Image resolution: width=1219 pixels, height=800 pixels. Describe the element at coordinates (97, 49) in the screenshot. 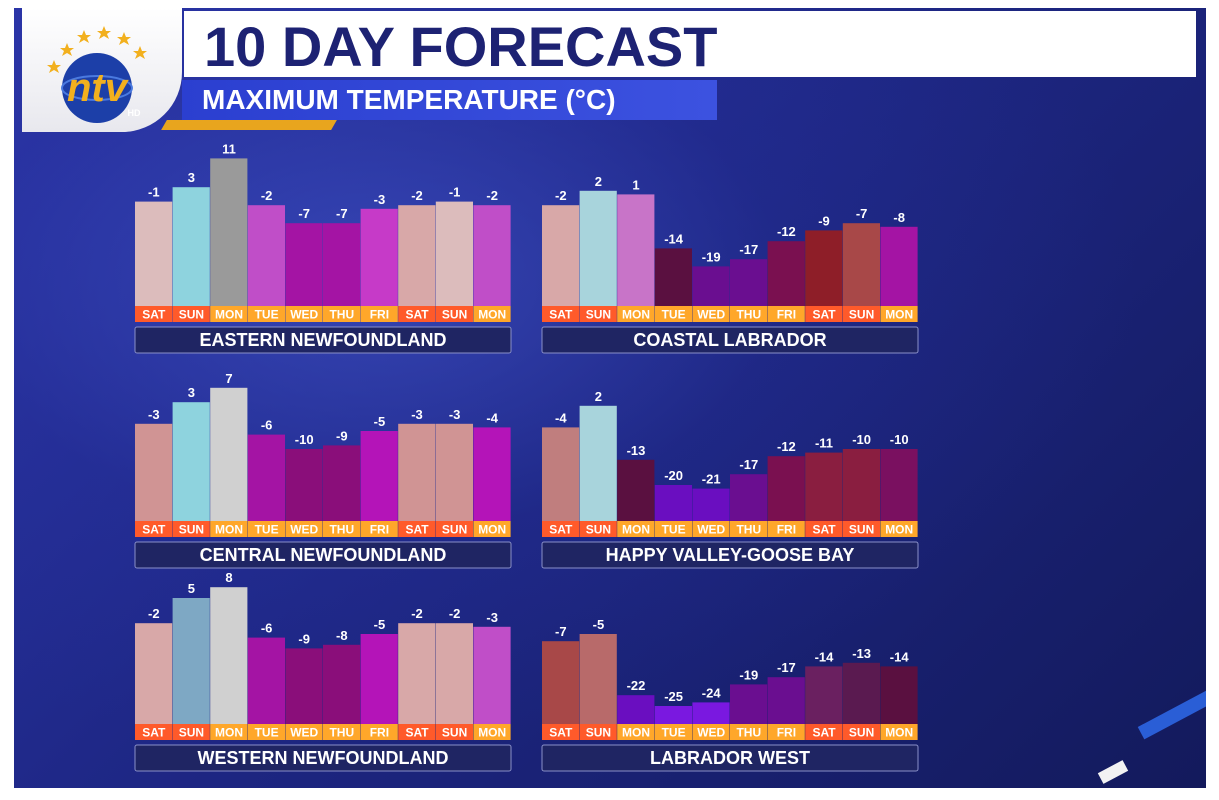

I see `star-icons` at that location.